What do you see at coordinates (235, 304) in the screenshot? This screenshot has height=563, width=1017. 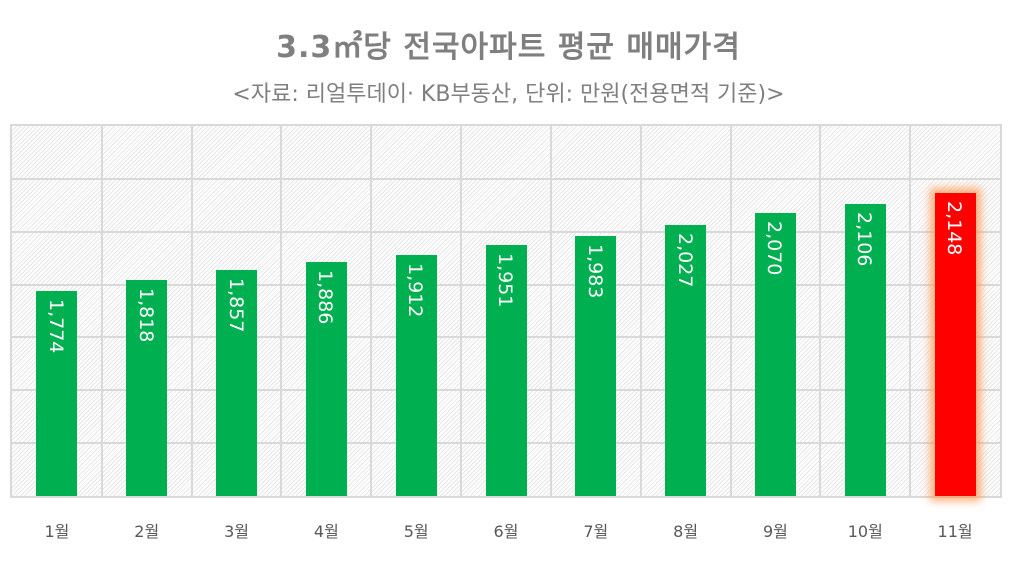 I see `bar-value-label: 1,857` at bounding box center [235, 304].